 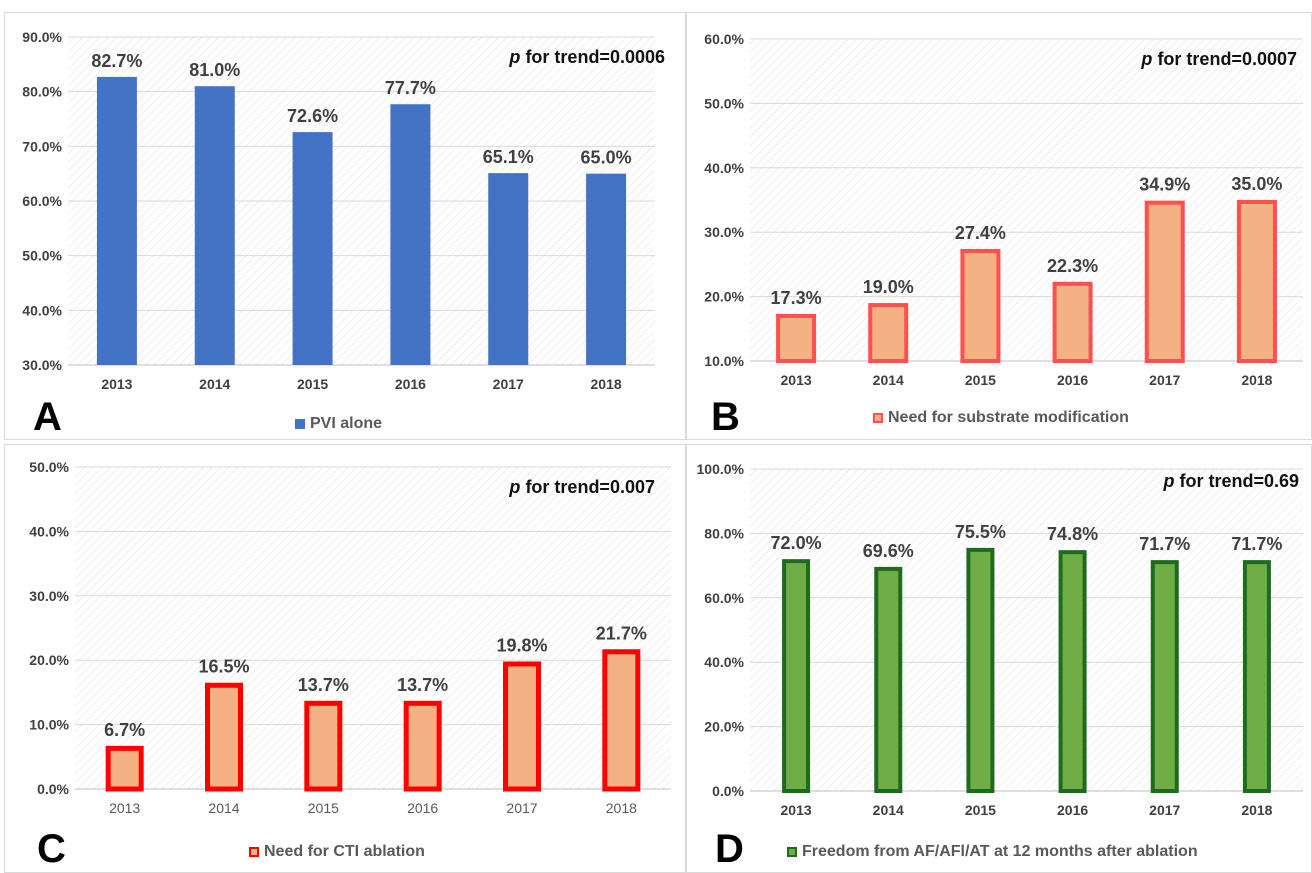 I want to click on trend-p-b: p, so click(x=1146, y=59).